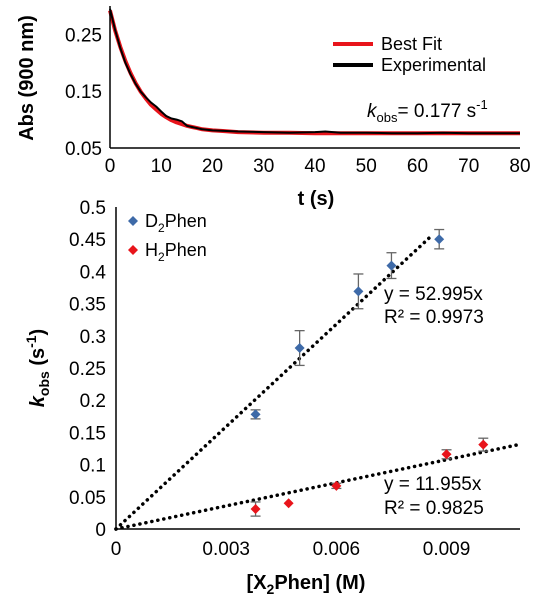  What do you see at coordinates (417, 166) in the screenshot?
I see `top-x-tick-label: 60` at bounding box center [417, 166].